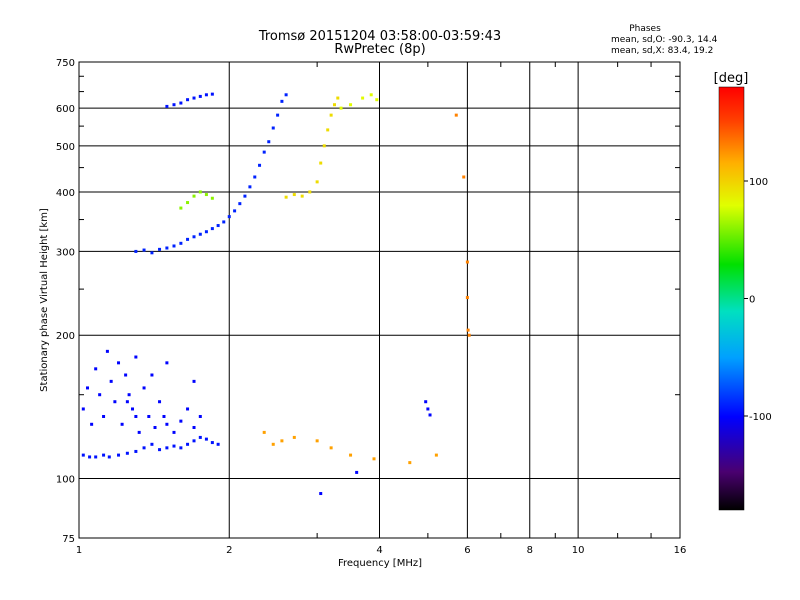  I want to click on x-tick-label: 1, so click(79, 550).